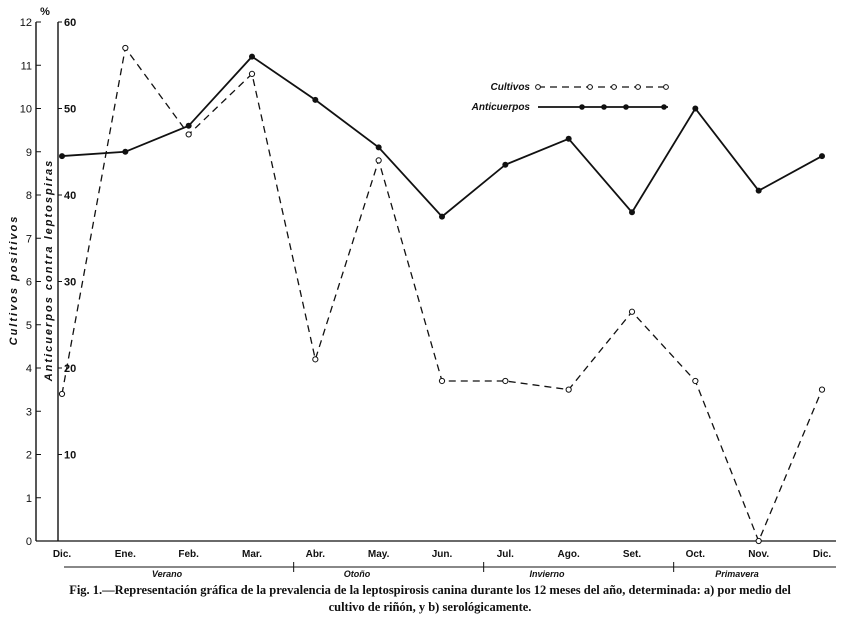 The height and width of the screenshot is (621, 850). Describe the element at coordinates (501, 107) in the screenshot. I see `legend-label: Anticuerpos` at that location.